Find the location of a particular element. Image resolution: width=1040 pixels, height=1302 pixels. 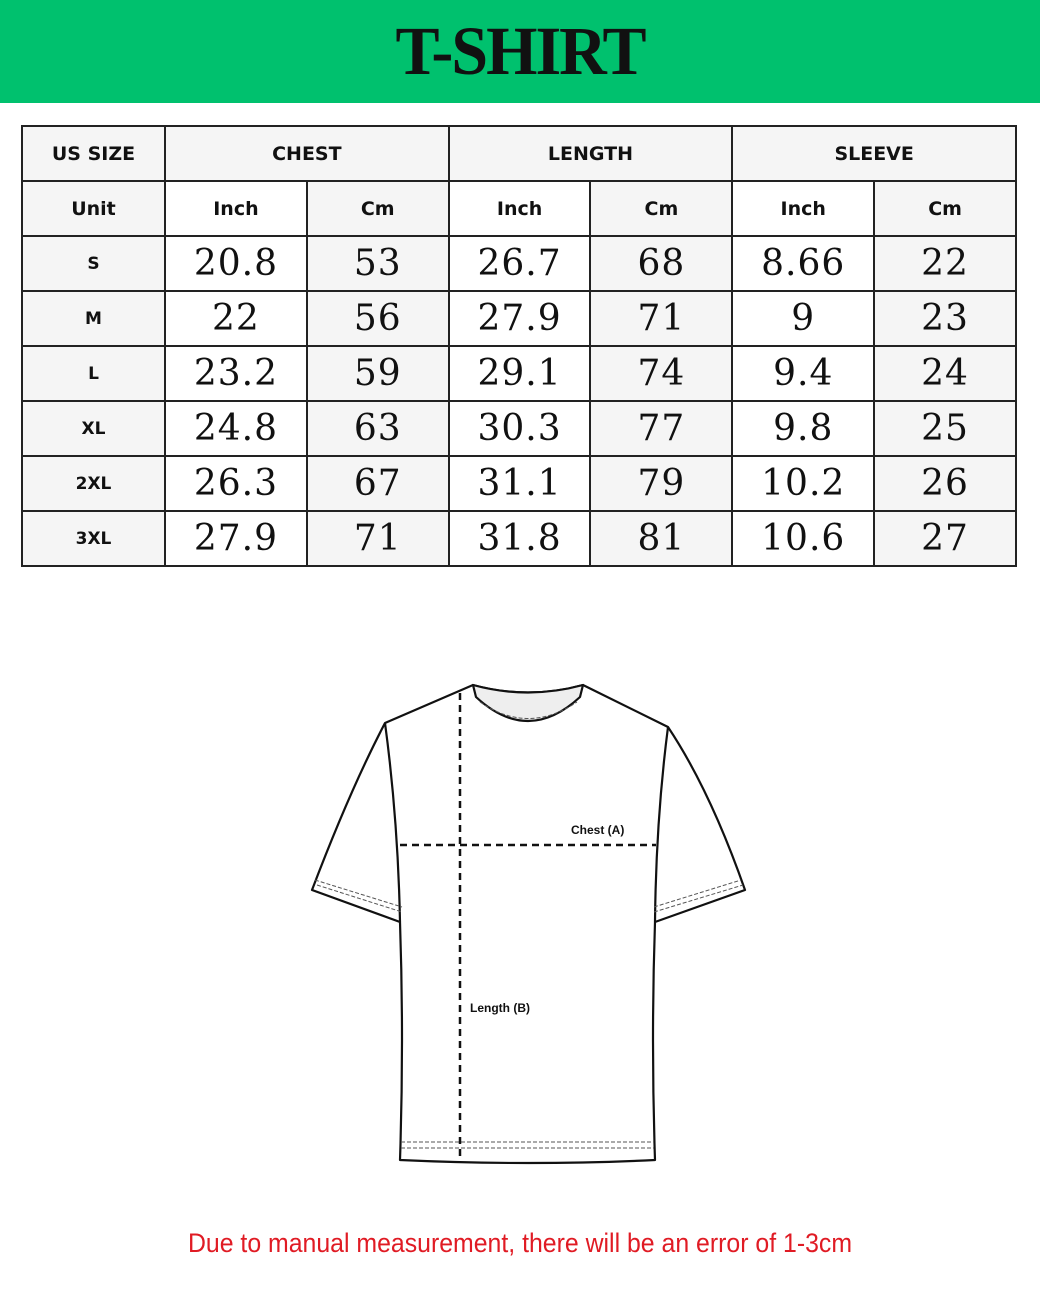

table-row: 3XL 27.9 71 31.8 81 10.6 27 is located at coordinates (519, 538).